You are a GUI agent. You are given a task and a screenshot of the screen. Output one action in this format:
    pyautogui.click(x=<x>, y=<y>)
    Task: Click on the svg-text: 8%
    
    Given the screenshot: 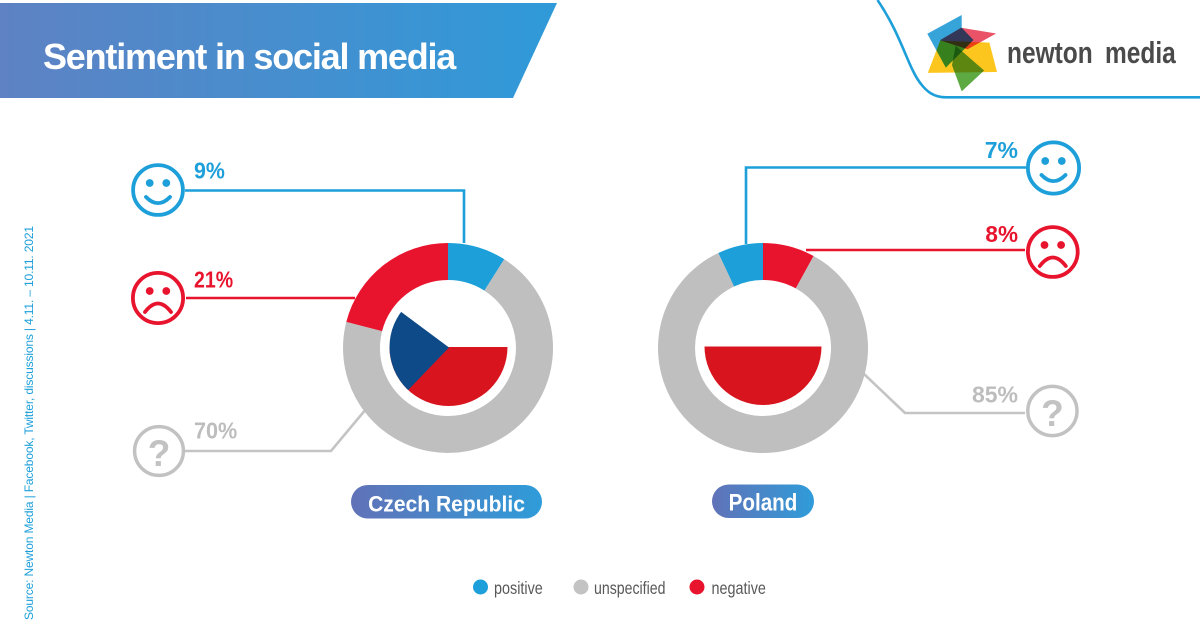 What is the action you would take?
    pyautogui.click(x=1001, y=234)
    